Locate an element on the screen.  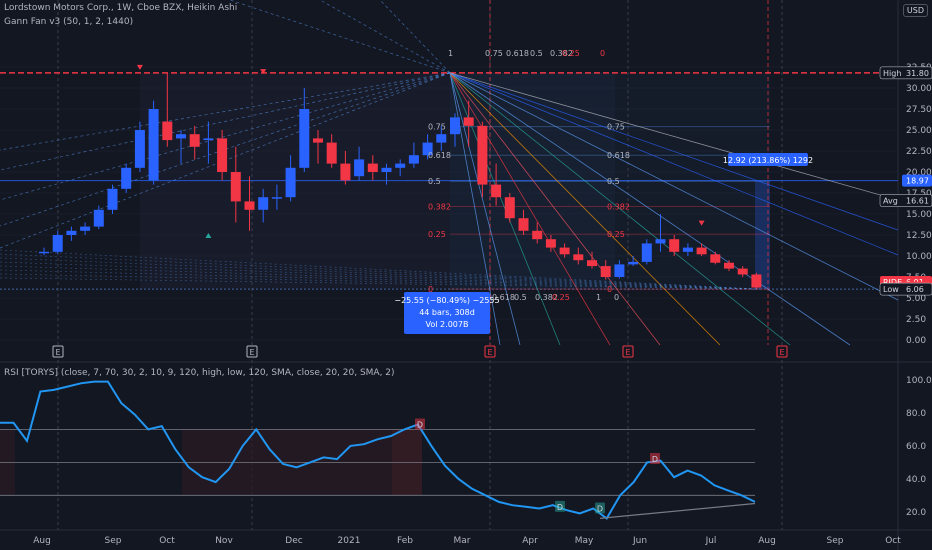
divergence-line is located at coordinates (677, 510).